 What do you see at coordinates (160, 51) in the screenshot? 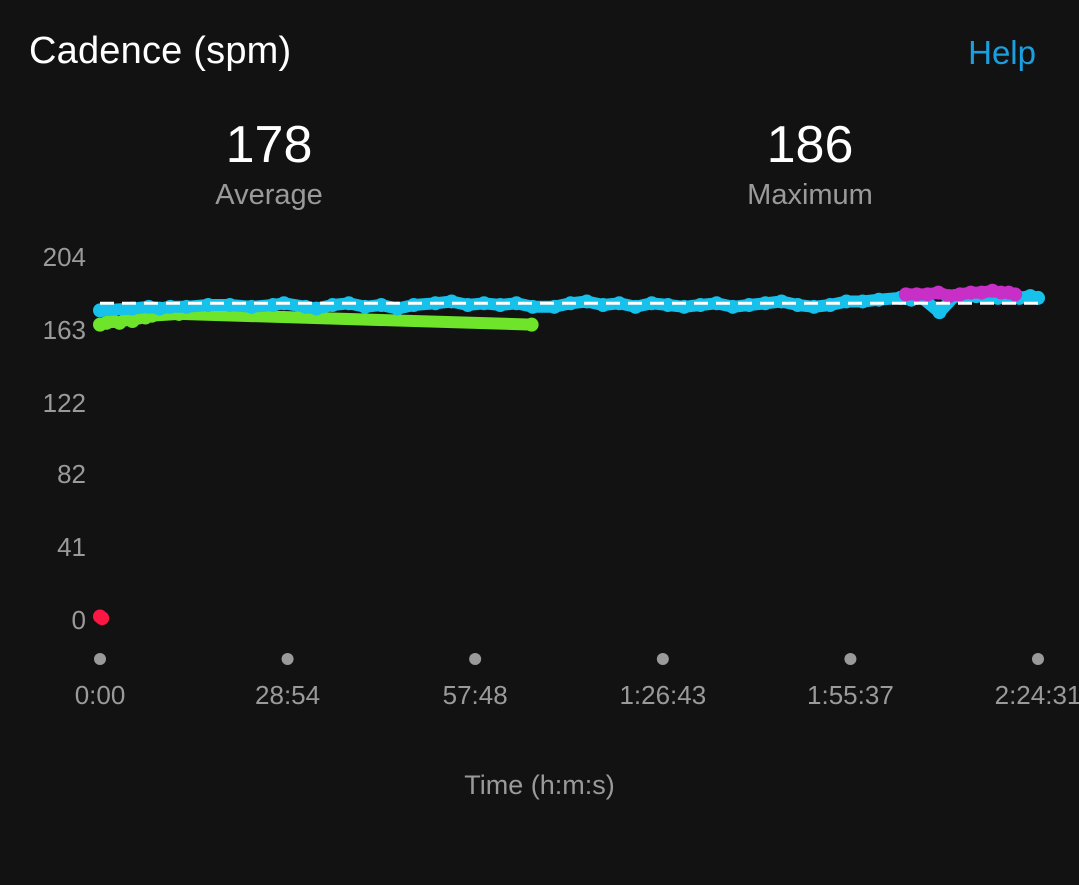
I see `page-title: Cadence (spm)` at bounding box center [160, 51].